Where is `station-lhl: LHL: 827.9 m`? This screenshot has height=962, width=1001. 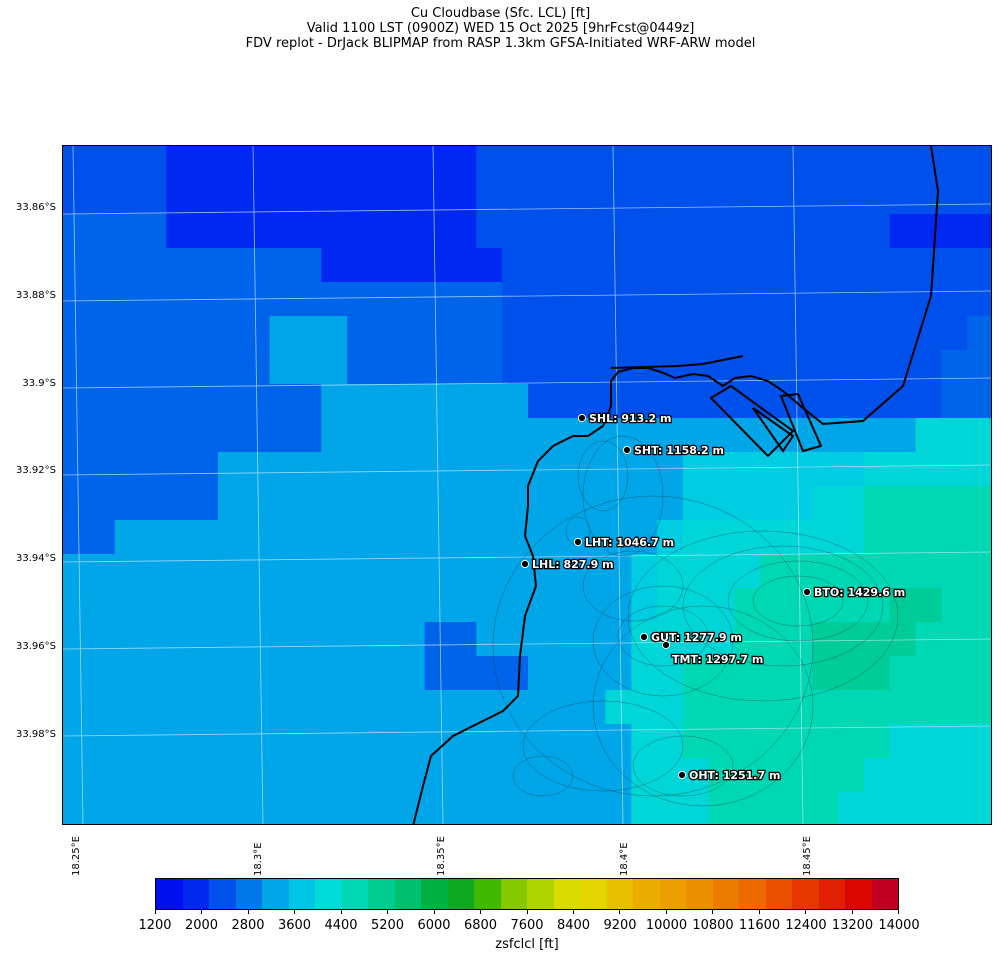
station-lhl: LHL: 827.9 m is located at coordinates (567, 564).